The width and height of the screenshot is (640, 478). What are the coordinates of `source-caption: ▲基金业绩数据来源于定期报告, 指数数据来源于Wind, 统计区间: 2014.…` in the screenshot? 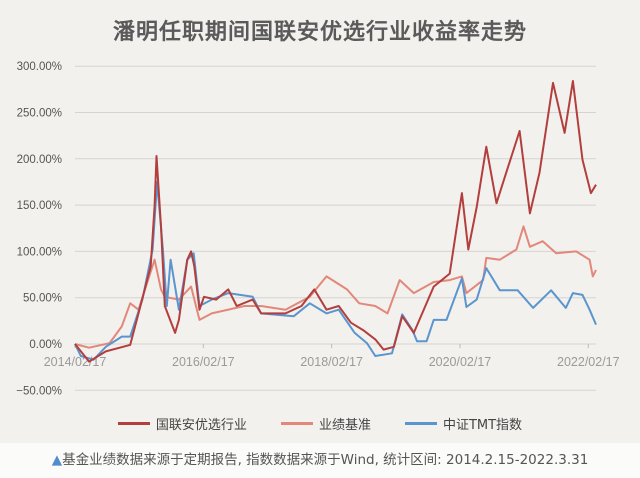 It's located at (320, 460).